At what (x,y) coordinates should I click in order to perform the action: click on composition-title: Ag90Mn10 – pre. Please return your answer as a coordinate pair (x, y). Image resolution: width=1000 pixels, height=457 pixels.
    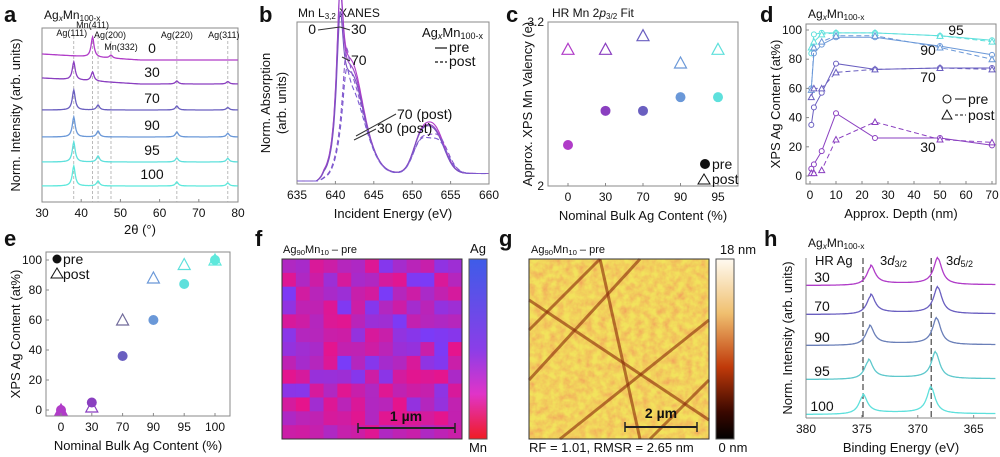
    Looking at the image, I should click on (320, 250).